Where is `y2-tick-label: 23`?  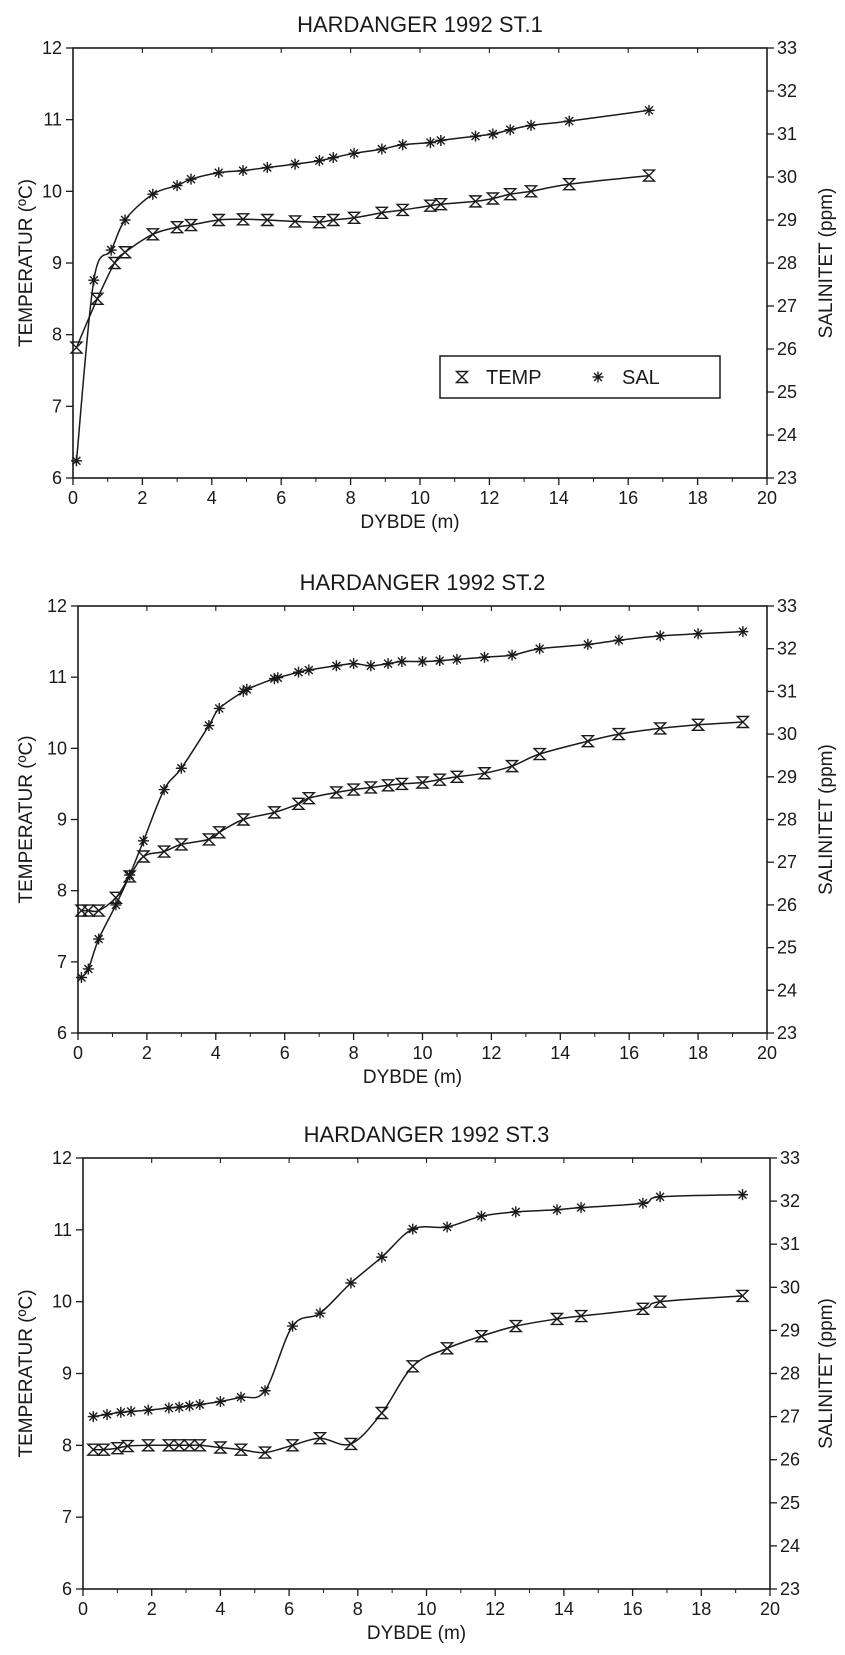
y2-tick-label: 23 is located at coordinates (790, 1589).